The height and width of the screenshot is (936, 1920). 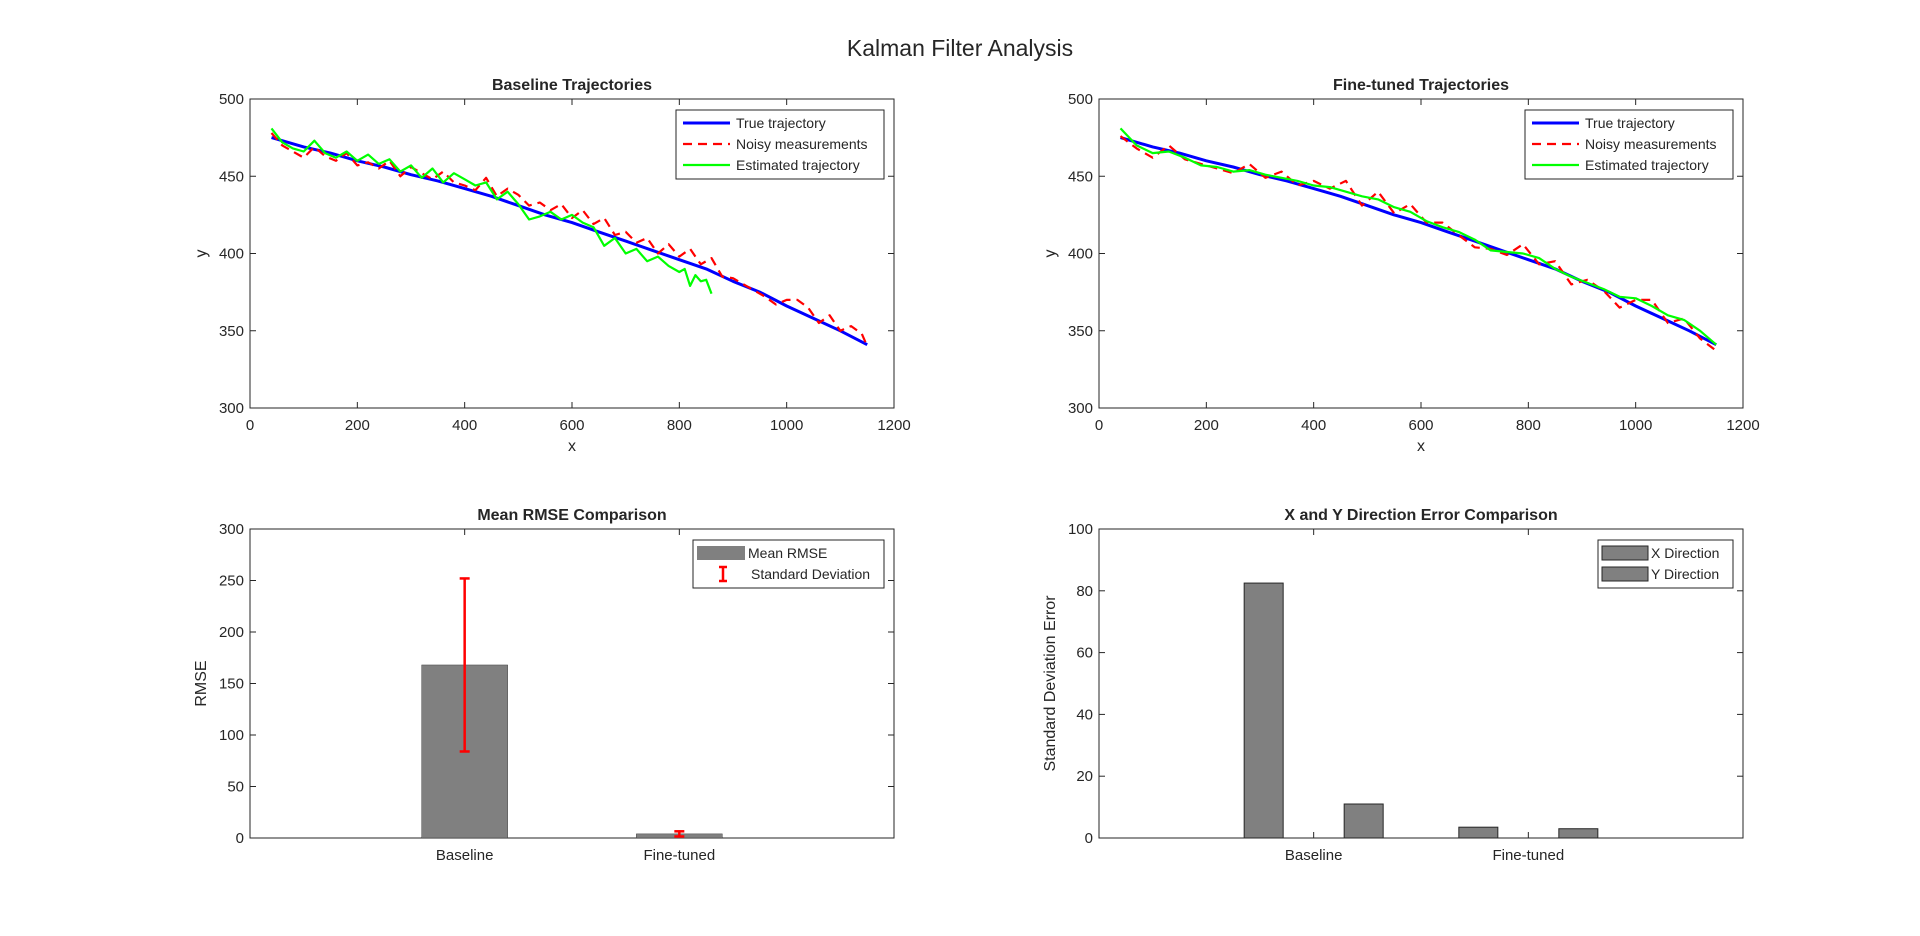 I want to click on y-tick-label: 20, so click(x=1084, y=776).